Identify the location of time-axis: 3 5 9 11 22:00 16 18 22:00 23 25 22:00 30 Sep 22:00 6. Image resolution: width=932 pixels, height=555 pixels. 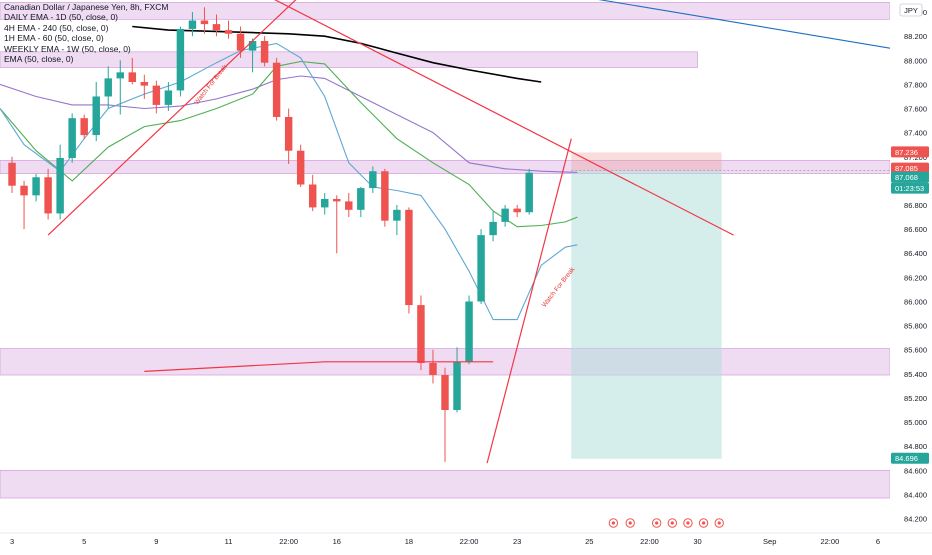
(466, 539).